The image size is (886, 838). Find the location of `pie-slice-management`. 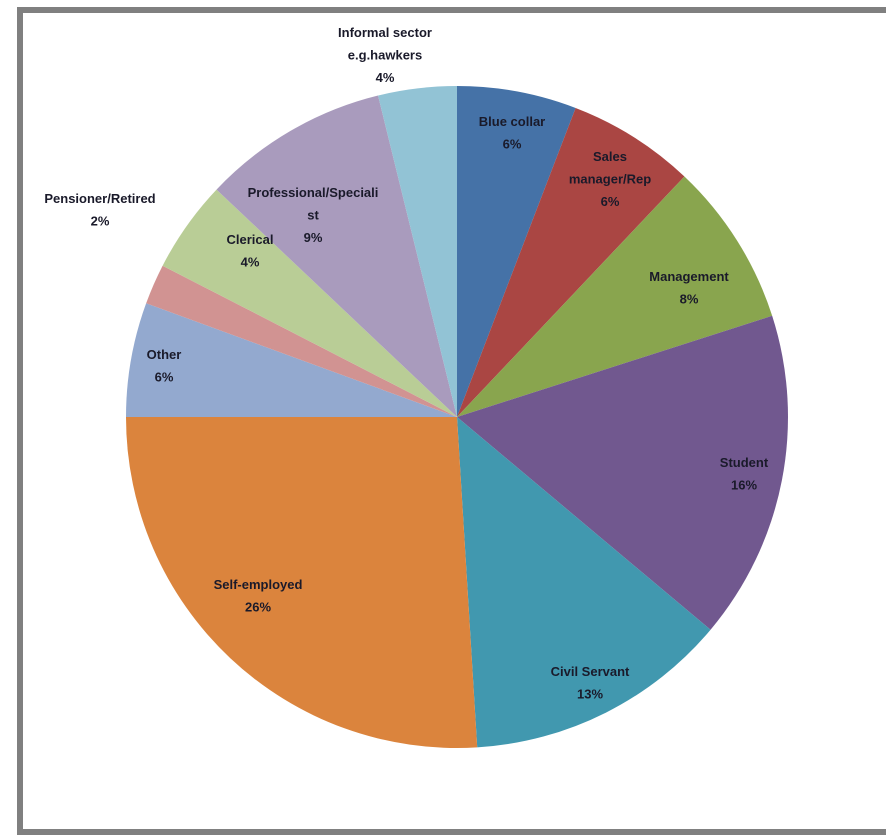

pie-slice-management is located at coordinates (615, 296).